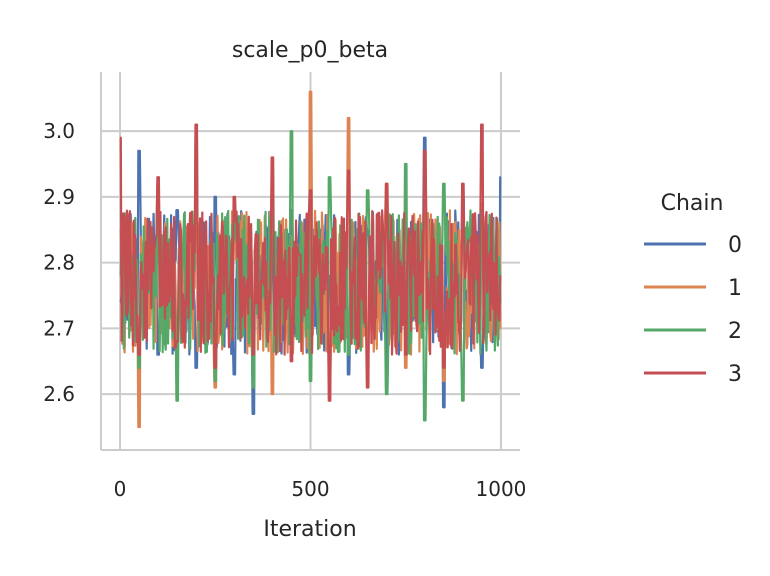 The height and width of the screenshot is (576, 770). I want to click on legend-label-chain-0: 0, so click(735, 245).